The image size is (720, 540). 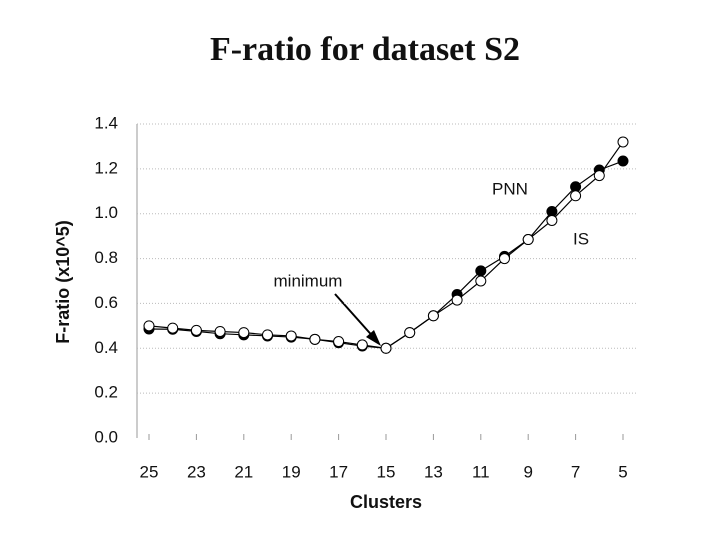 I want to click on arrow-head, so click(x=373, y=338).